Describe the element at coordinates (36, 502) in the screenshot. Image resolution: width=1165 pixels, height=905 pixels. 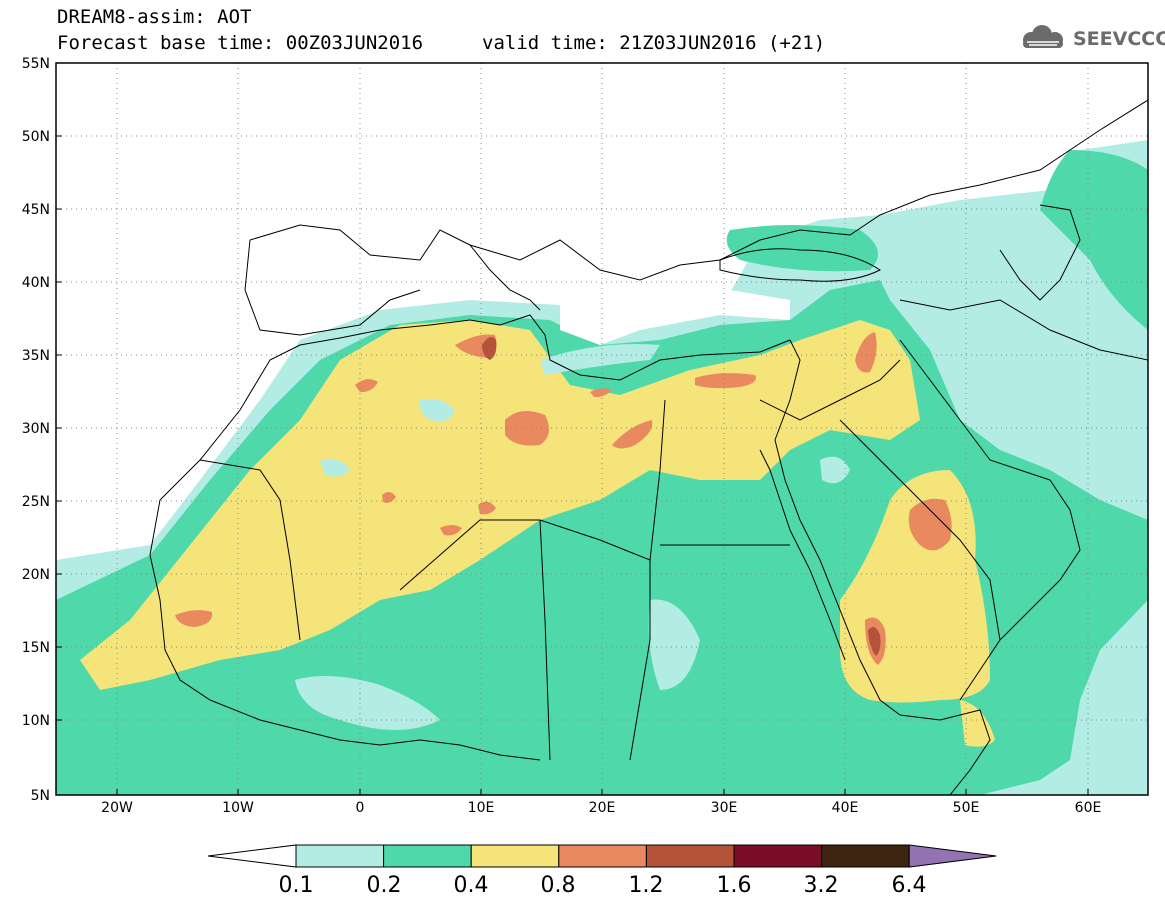
I see `lat-label: 25N` at that location.